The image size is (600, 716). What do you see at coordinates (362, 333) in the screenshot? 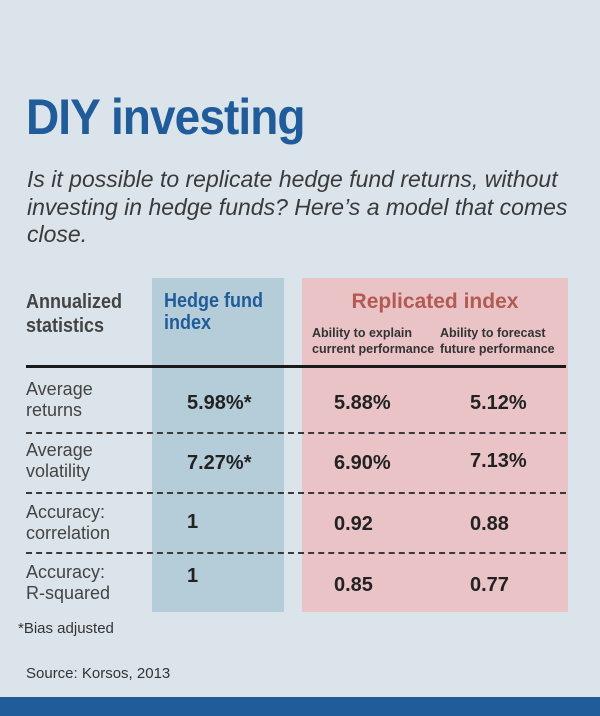
I see `explain-subheader-line1: Ability to explain` at bounding box center [362, 333].